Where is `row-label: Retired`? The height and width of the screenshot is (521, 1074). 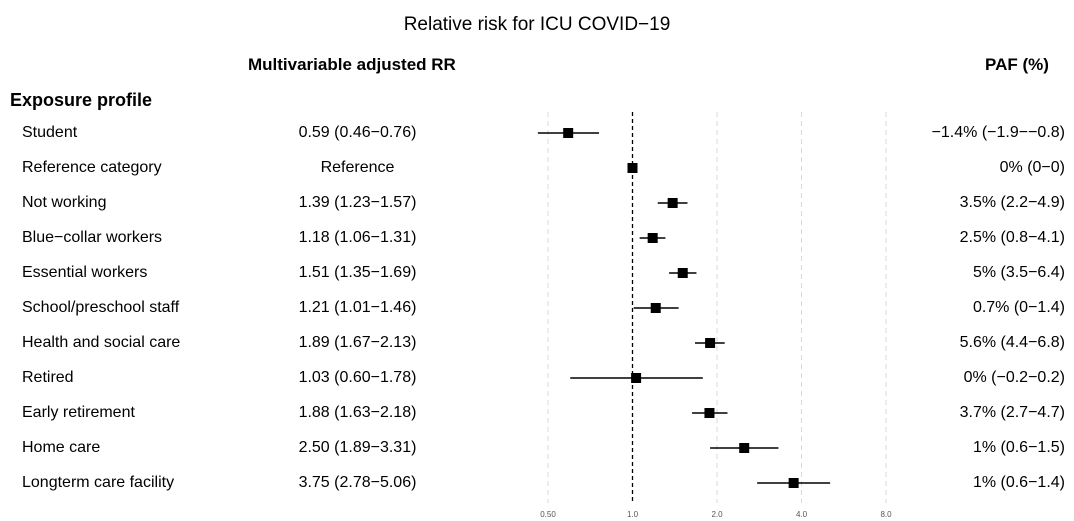
row-label: Retired is located at coordinates (48, 377).